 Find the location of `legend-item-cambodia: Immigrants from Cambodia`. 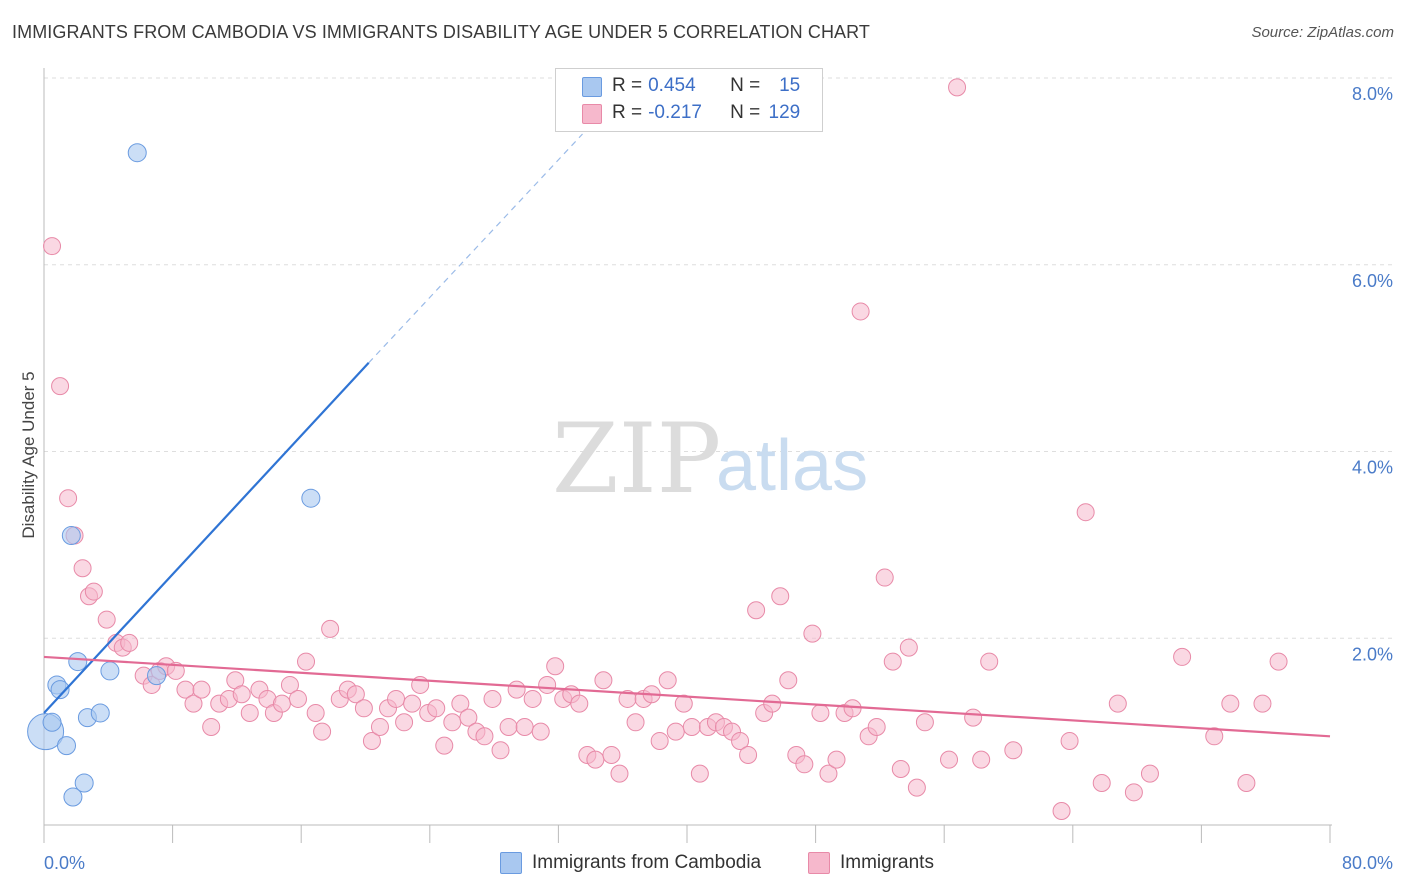

legend-item-cambodia: Immigrants from Cambodia is located at coordinates (630, 863).